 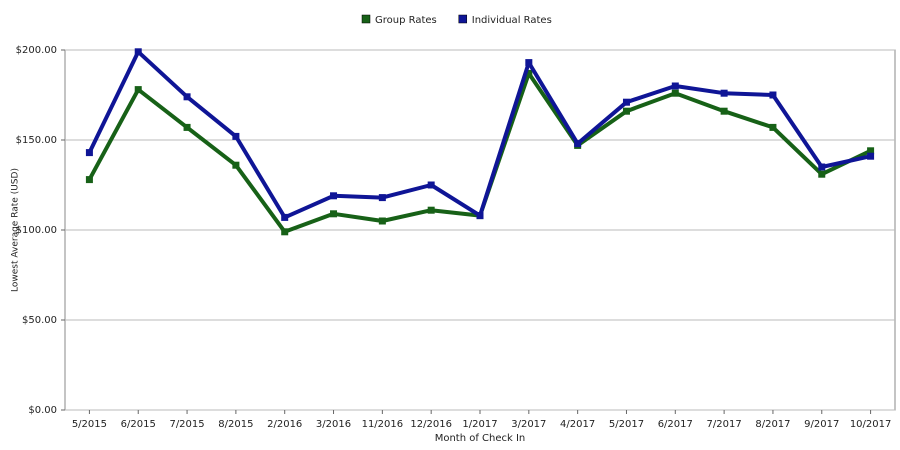 What do you see at coordinates (480, 438) in the screenshot?
I see `x-axis-label: Month of Check In` at bounding box center [480, 438].